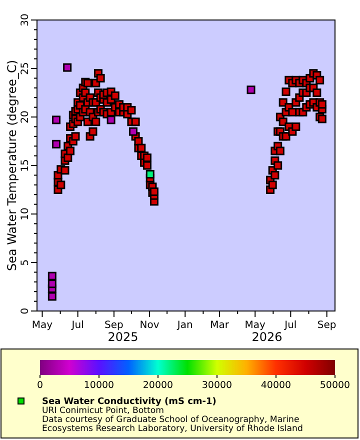  I want to click on y-tick-label: 30, so click(25, 20).